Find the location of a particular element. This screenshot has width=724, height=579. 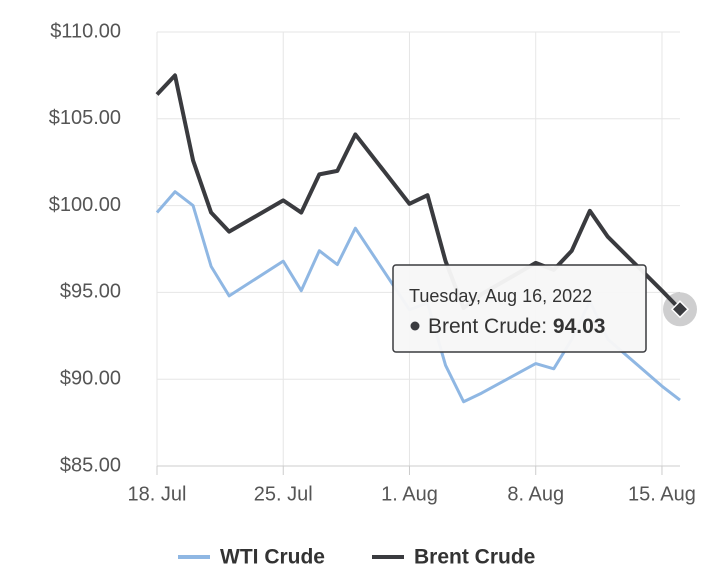

tooltip-value: 94.03 is located at coordinates (579, 326).